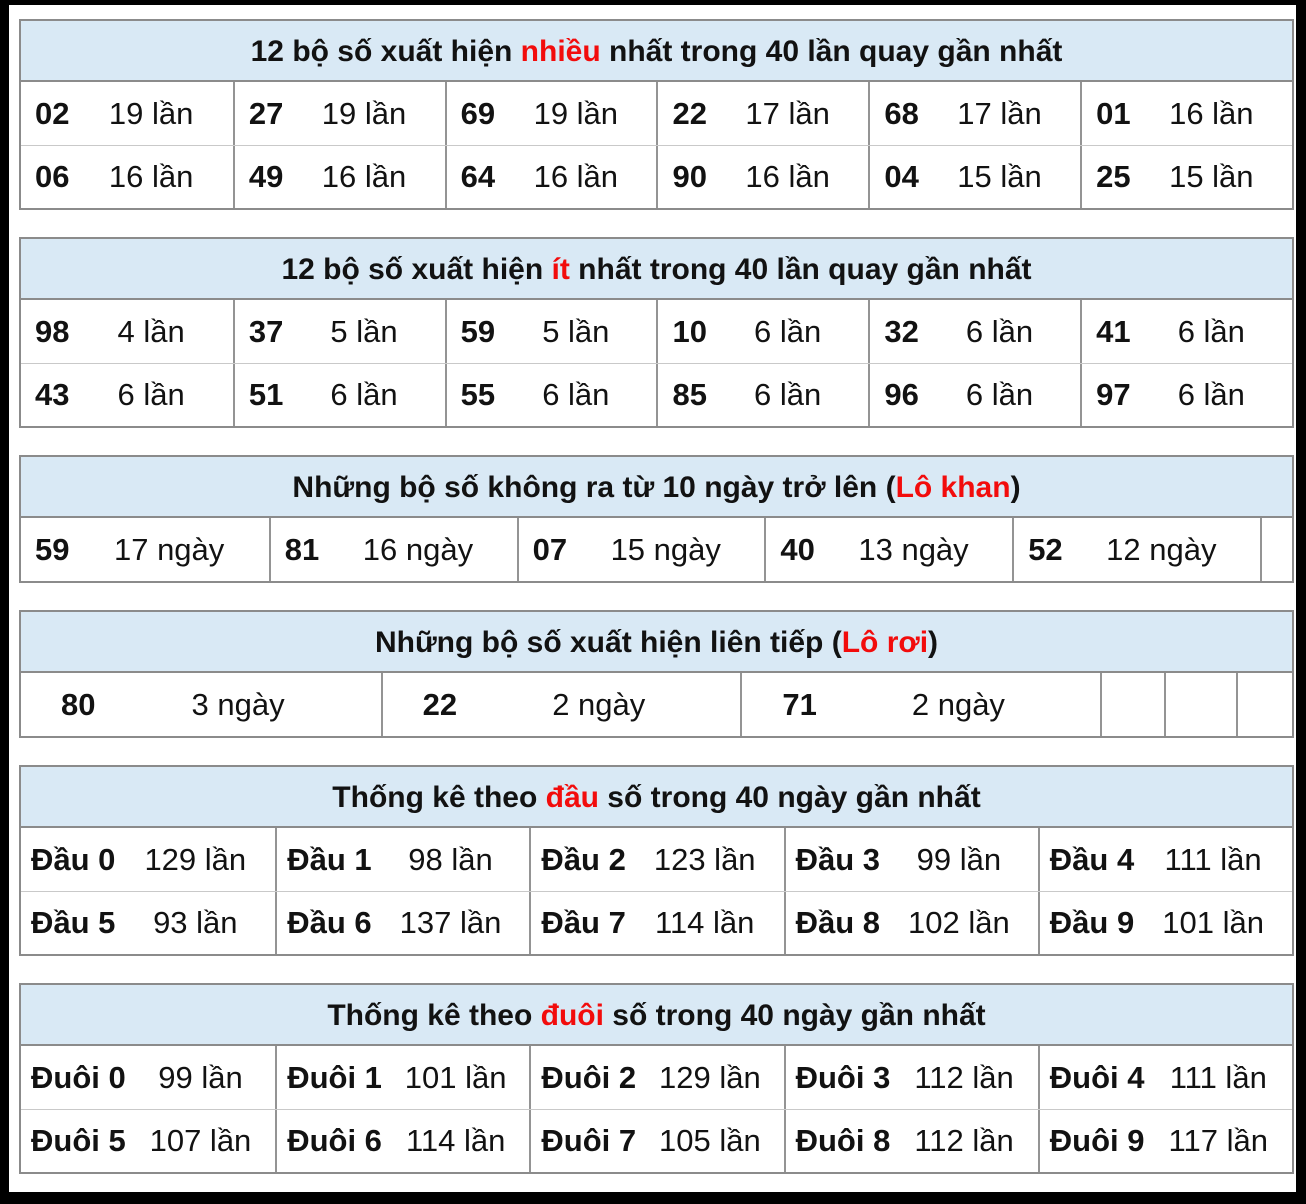 The width and height of the screenshot is (1306, 1204). I want to click on stat-key: Đầu 5, so click(73, 922).